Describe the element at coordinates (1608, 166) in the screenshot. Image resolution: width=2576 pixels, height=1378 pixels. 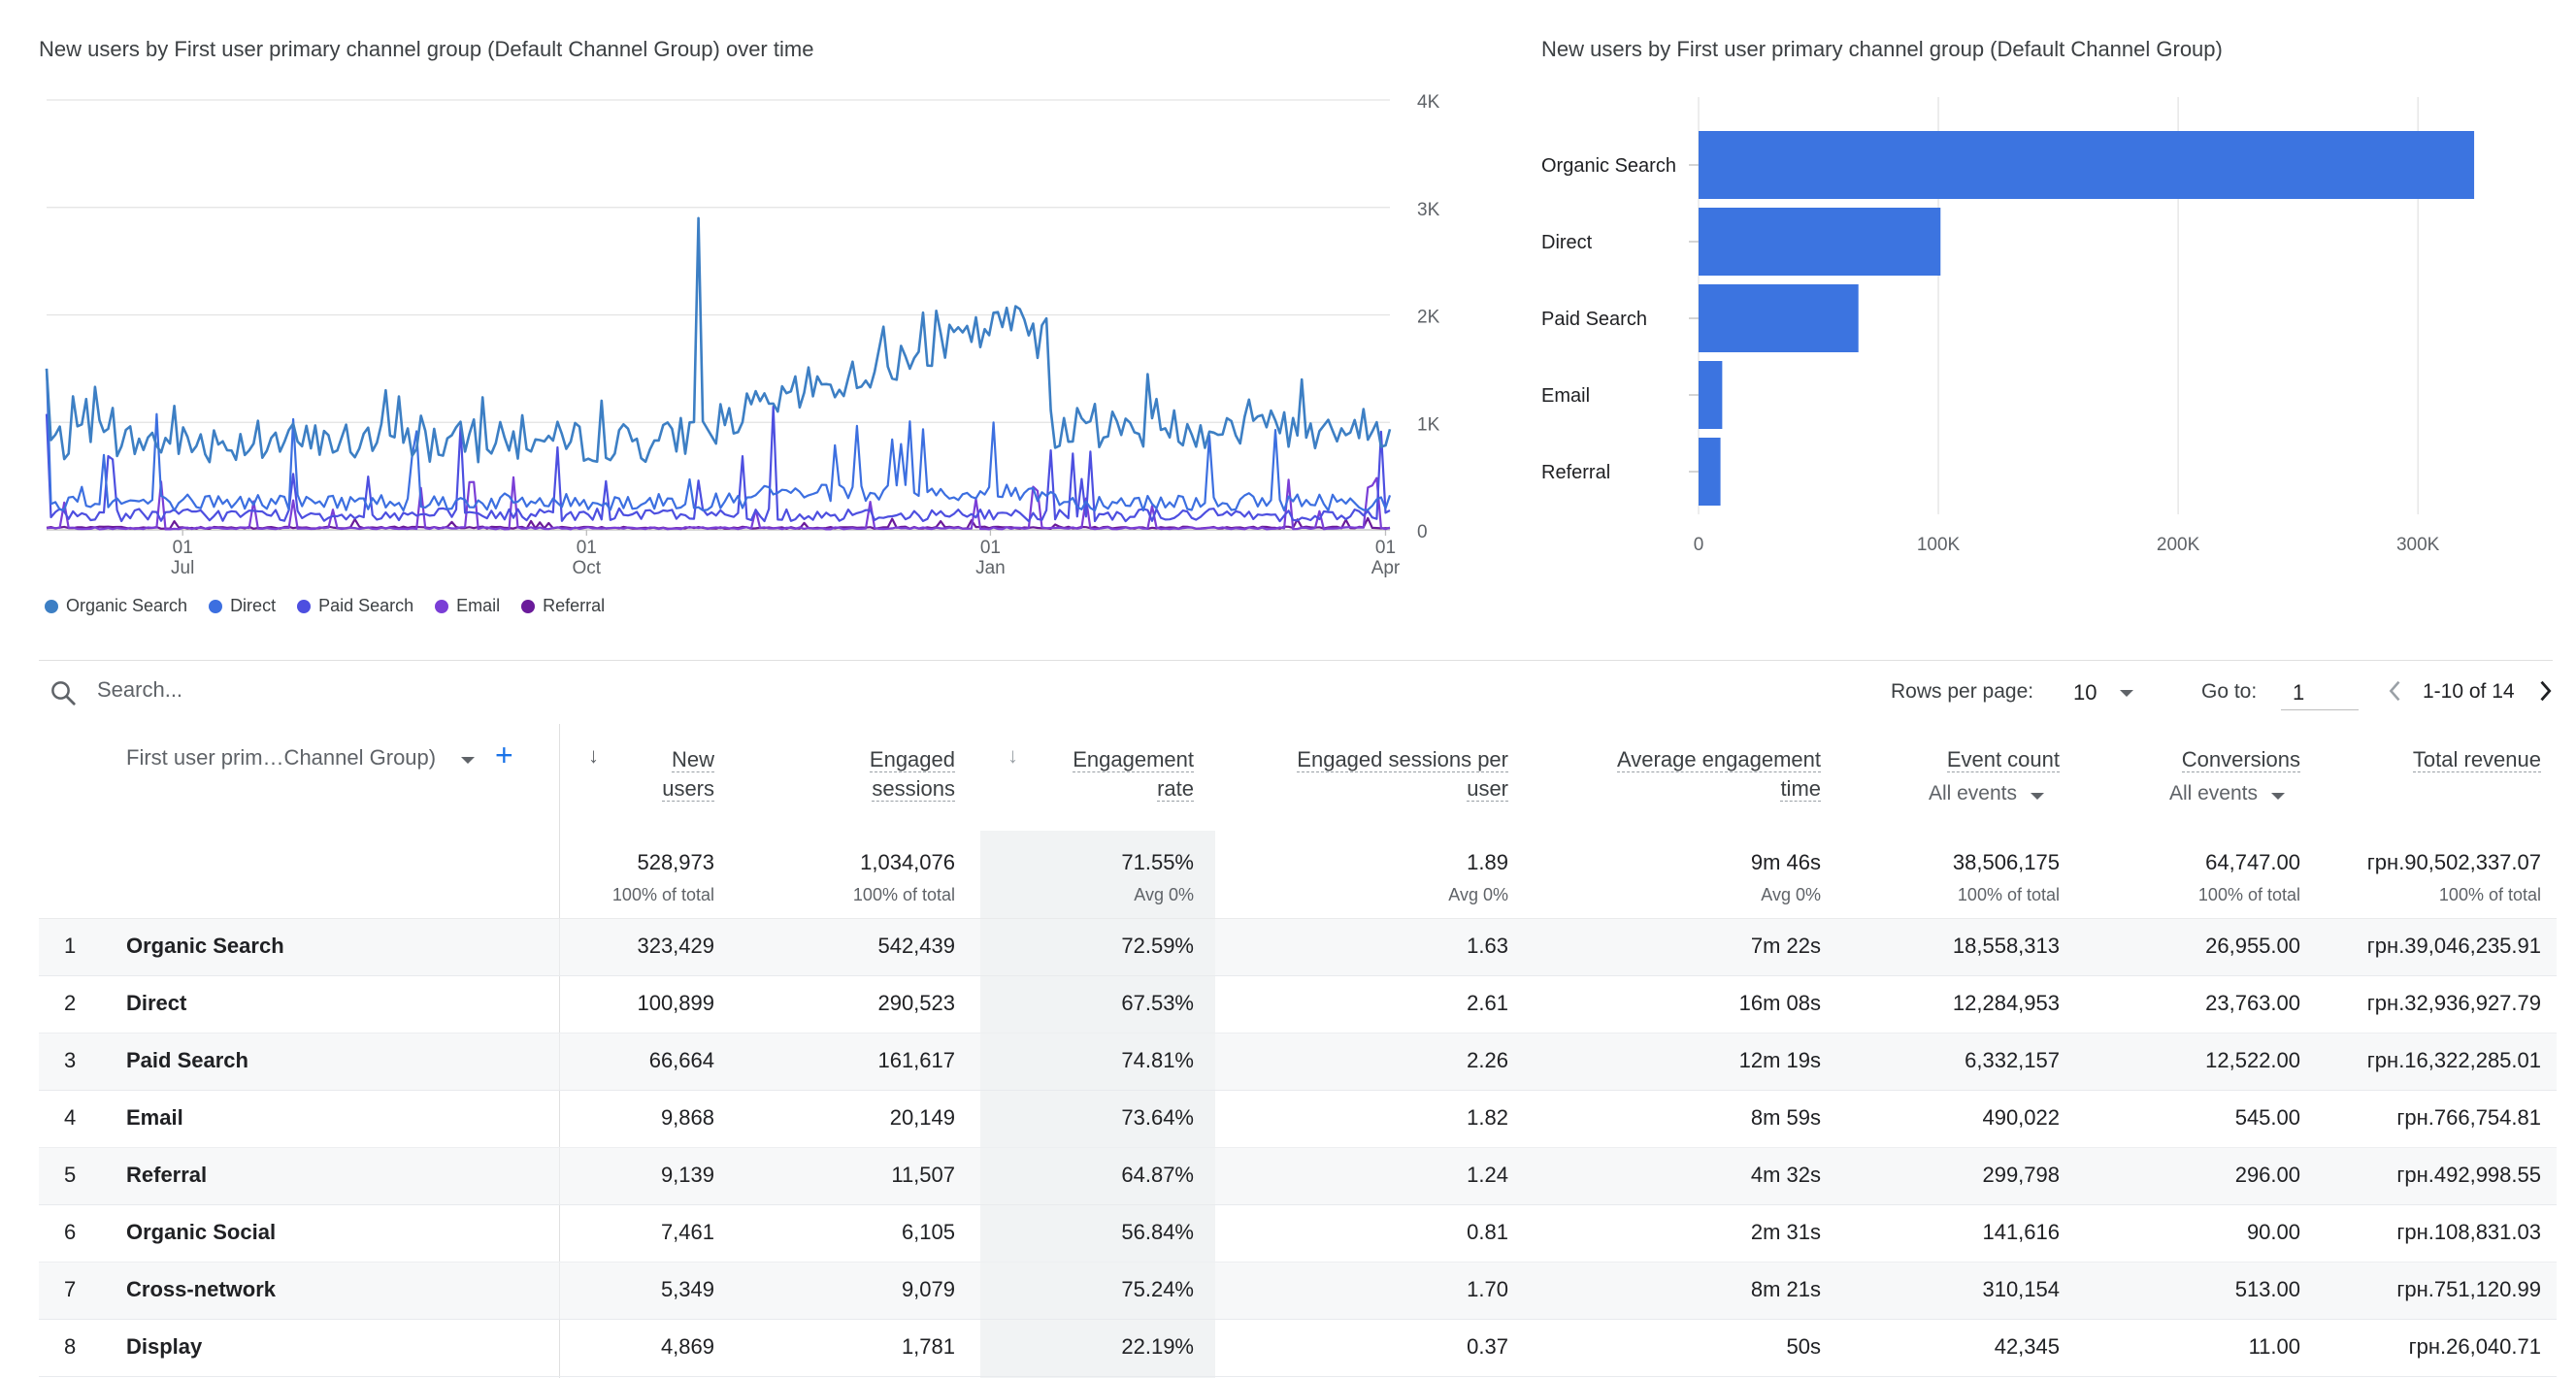
I see `bar-category-label: Organic Search` at that location.